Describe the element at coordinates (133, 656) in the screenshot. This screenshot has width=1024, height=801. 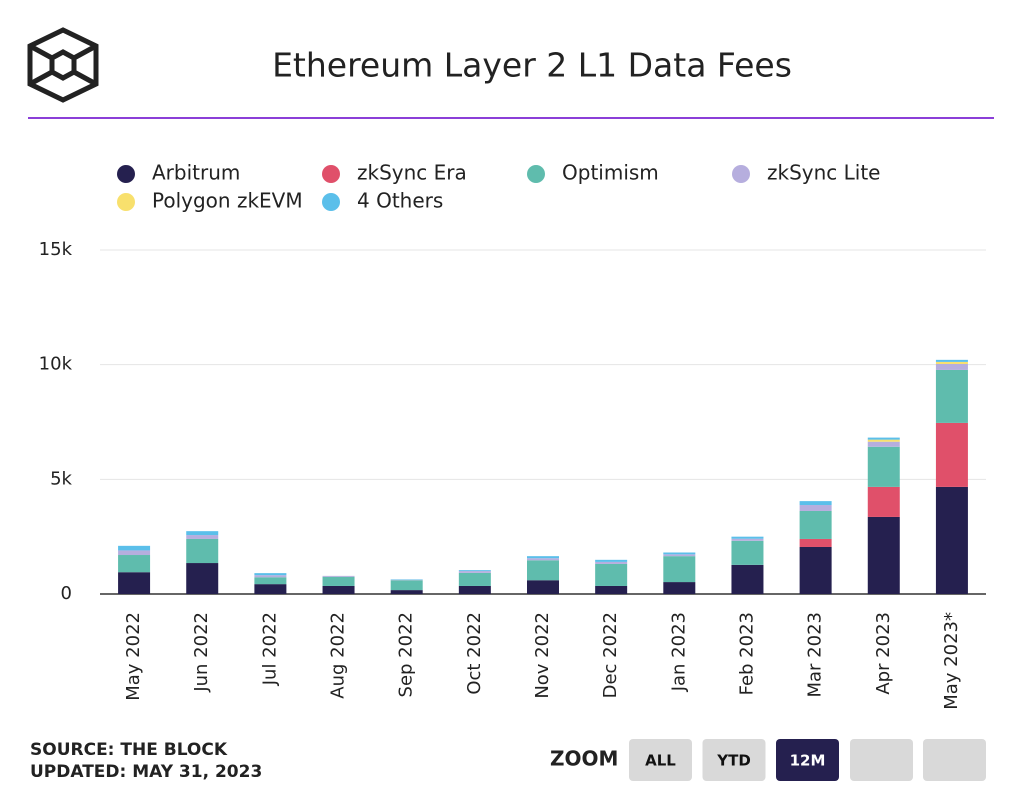
I see `x-tick-label: May 2022` at that location.